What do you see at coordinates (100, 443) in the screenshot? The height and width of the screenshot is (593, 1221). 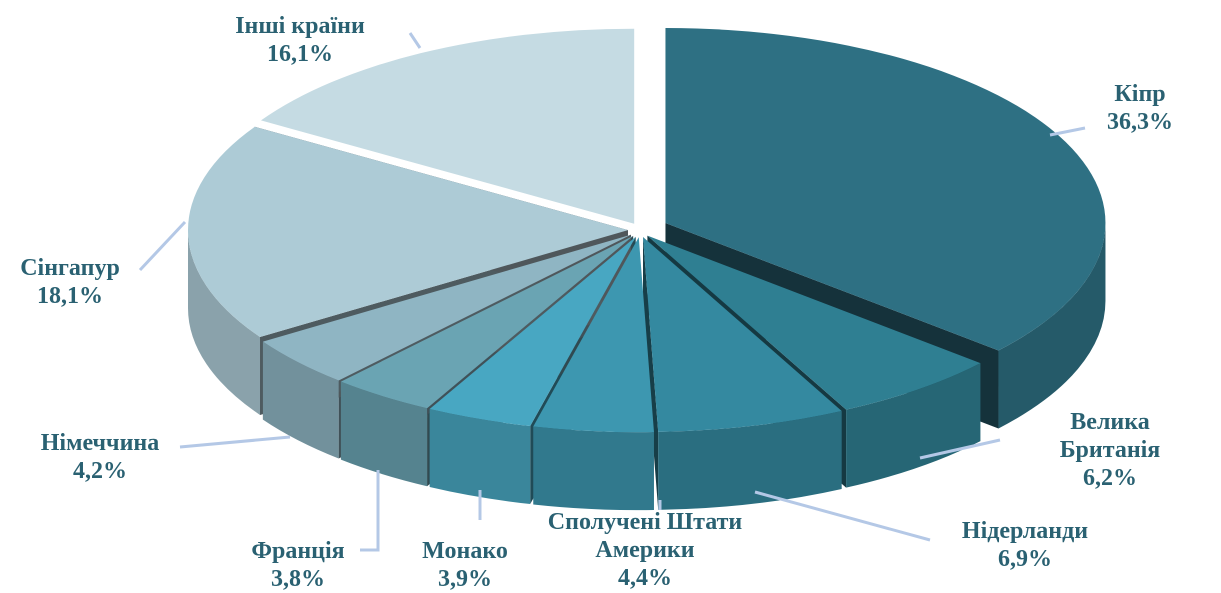 I see `slice-name: Німеччина` at bounding box center [100, 443].